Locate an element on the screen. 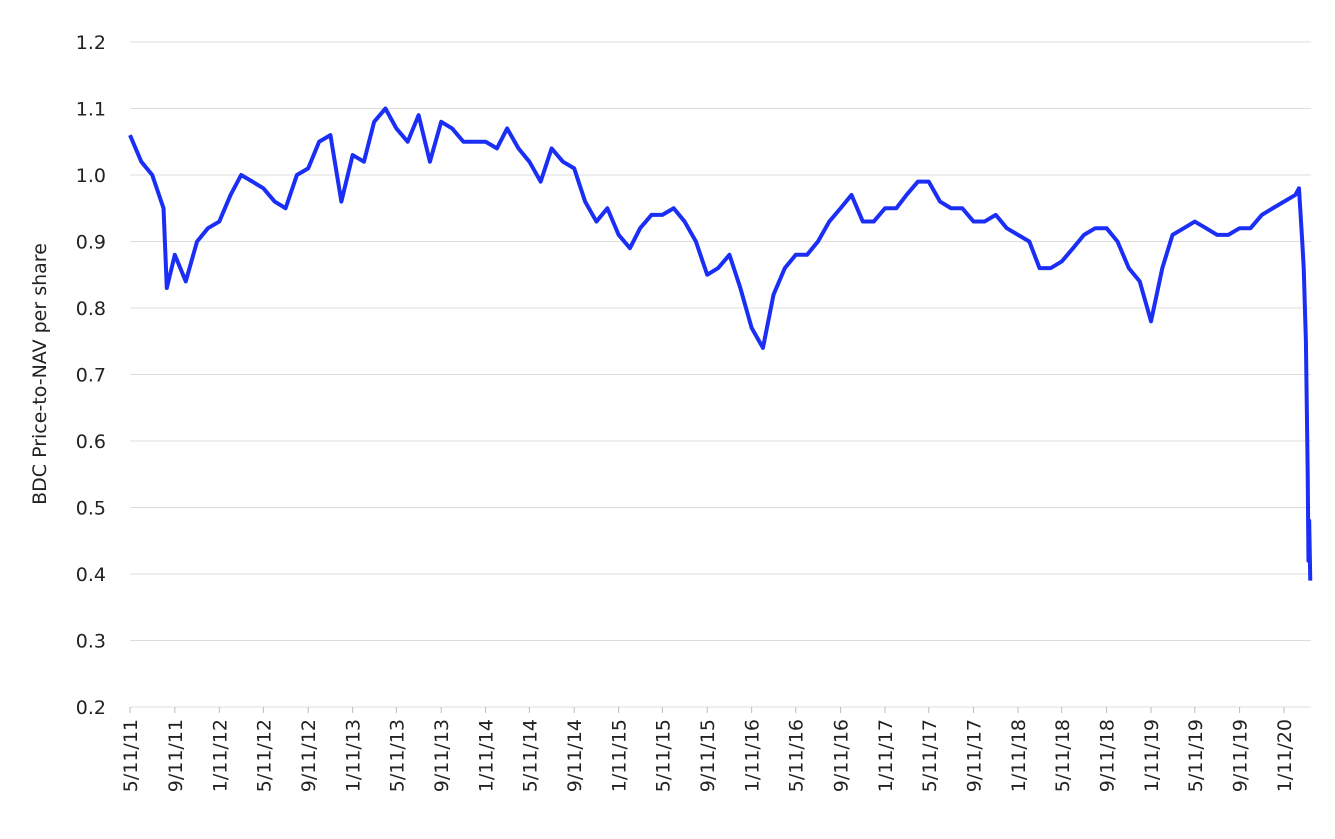  x-tick-label: 9/11/19 is located at coordinates (1241, 755).